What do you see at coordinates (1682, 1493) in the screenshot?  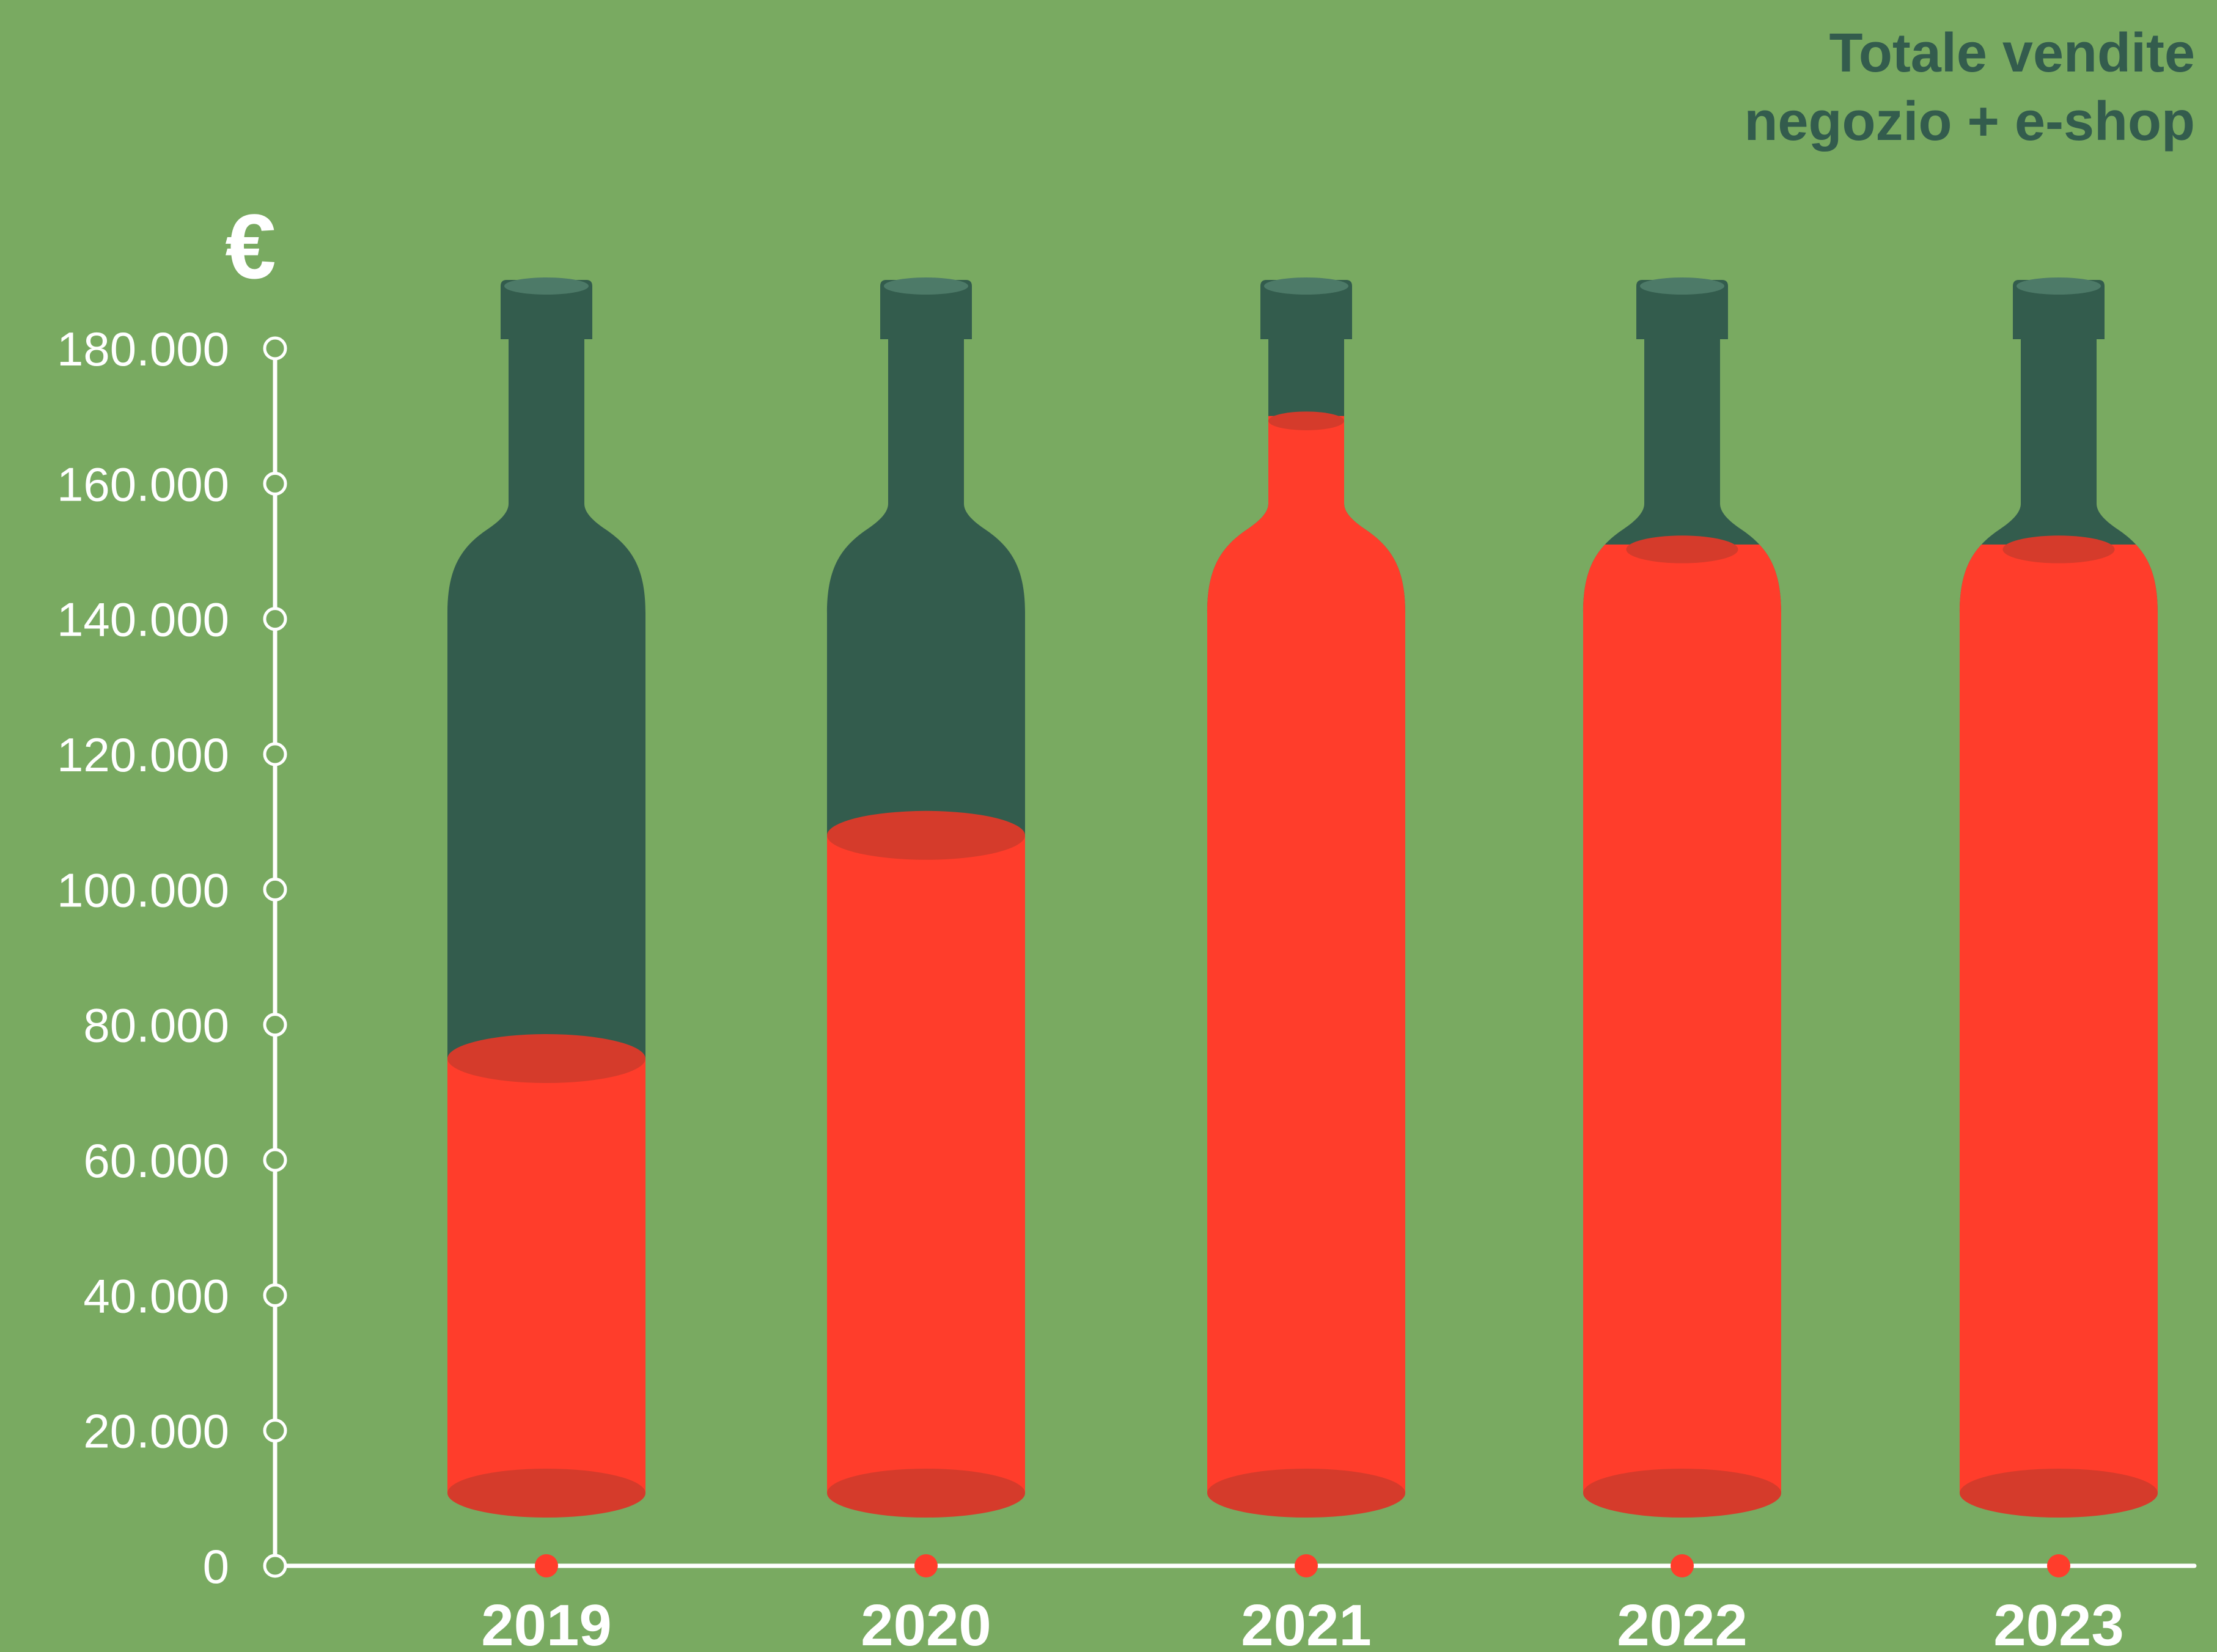 I see `bar-base-2022` at bounding box center [1682, 1493].